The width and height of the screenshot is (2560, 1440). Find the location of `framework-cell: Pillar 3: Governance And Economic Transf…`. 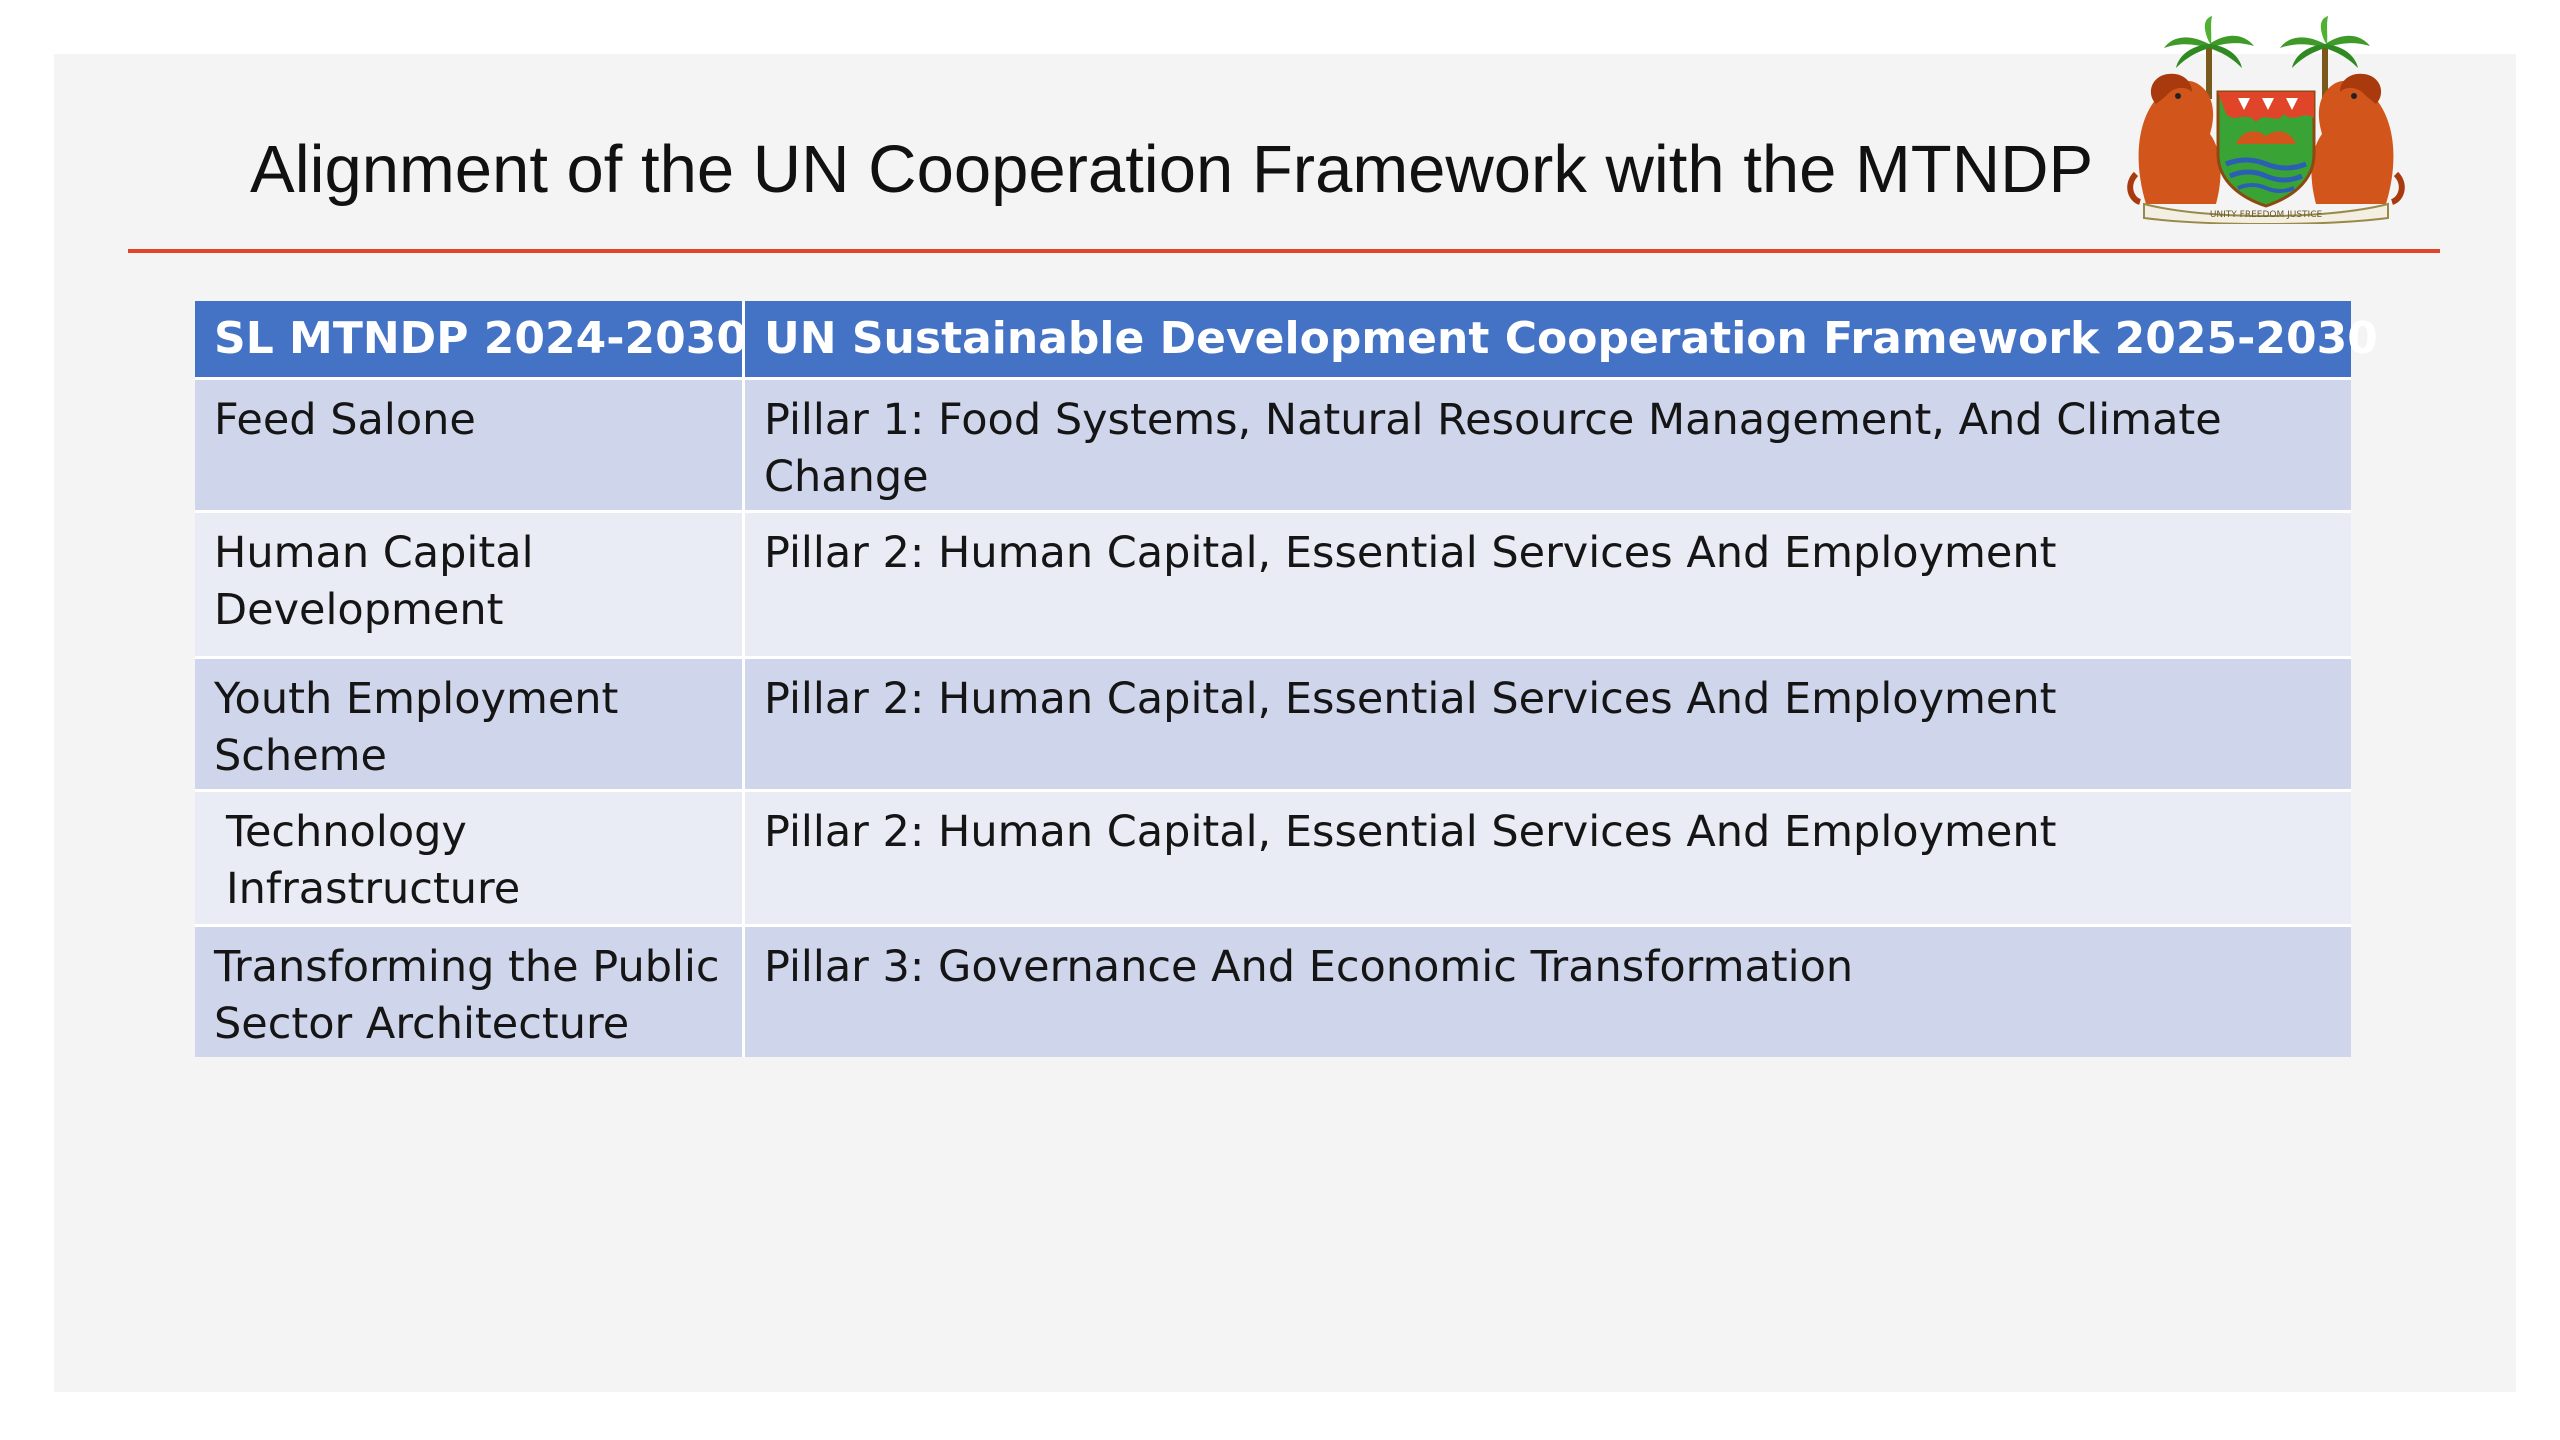

framework-cell: Pillar 3: Governance And Economic Transf… is located at coordinates (1309, 967).